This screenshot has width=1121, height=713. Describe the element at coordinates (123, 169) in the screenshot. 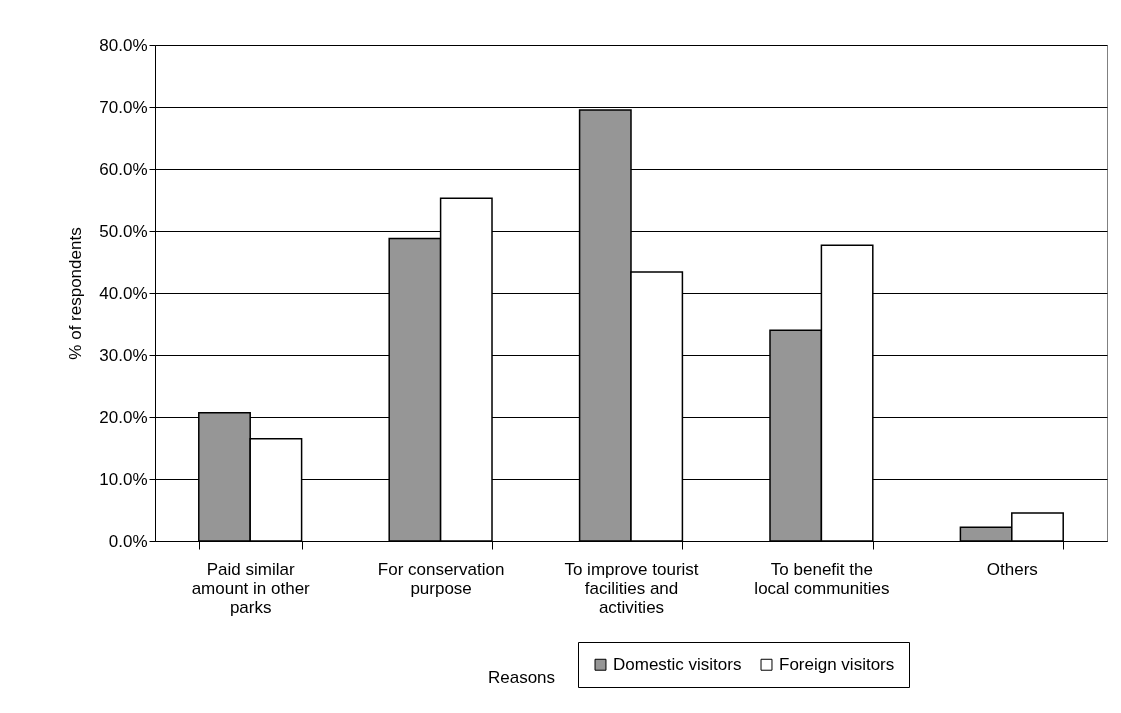

I see `y-tick-label: 60.0%` at that location.